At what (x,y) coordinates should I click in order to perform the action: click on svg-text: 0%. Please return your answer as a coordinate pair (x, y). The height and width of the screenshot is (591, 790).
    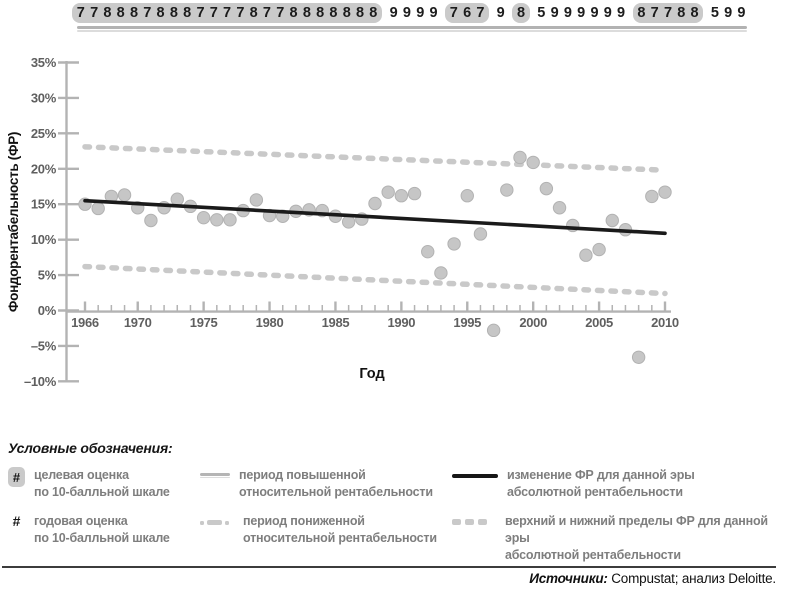
    Looking at the image, I should click on (47, 310).